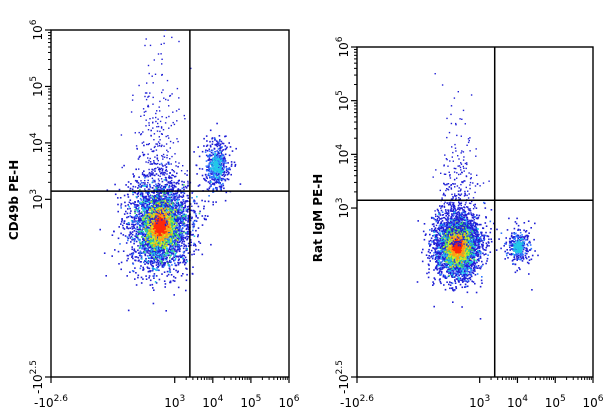  I want to click on population-lower-right, so click(517, 254).